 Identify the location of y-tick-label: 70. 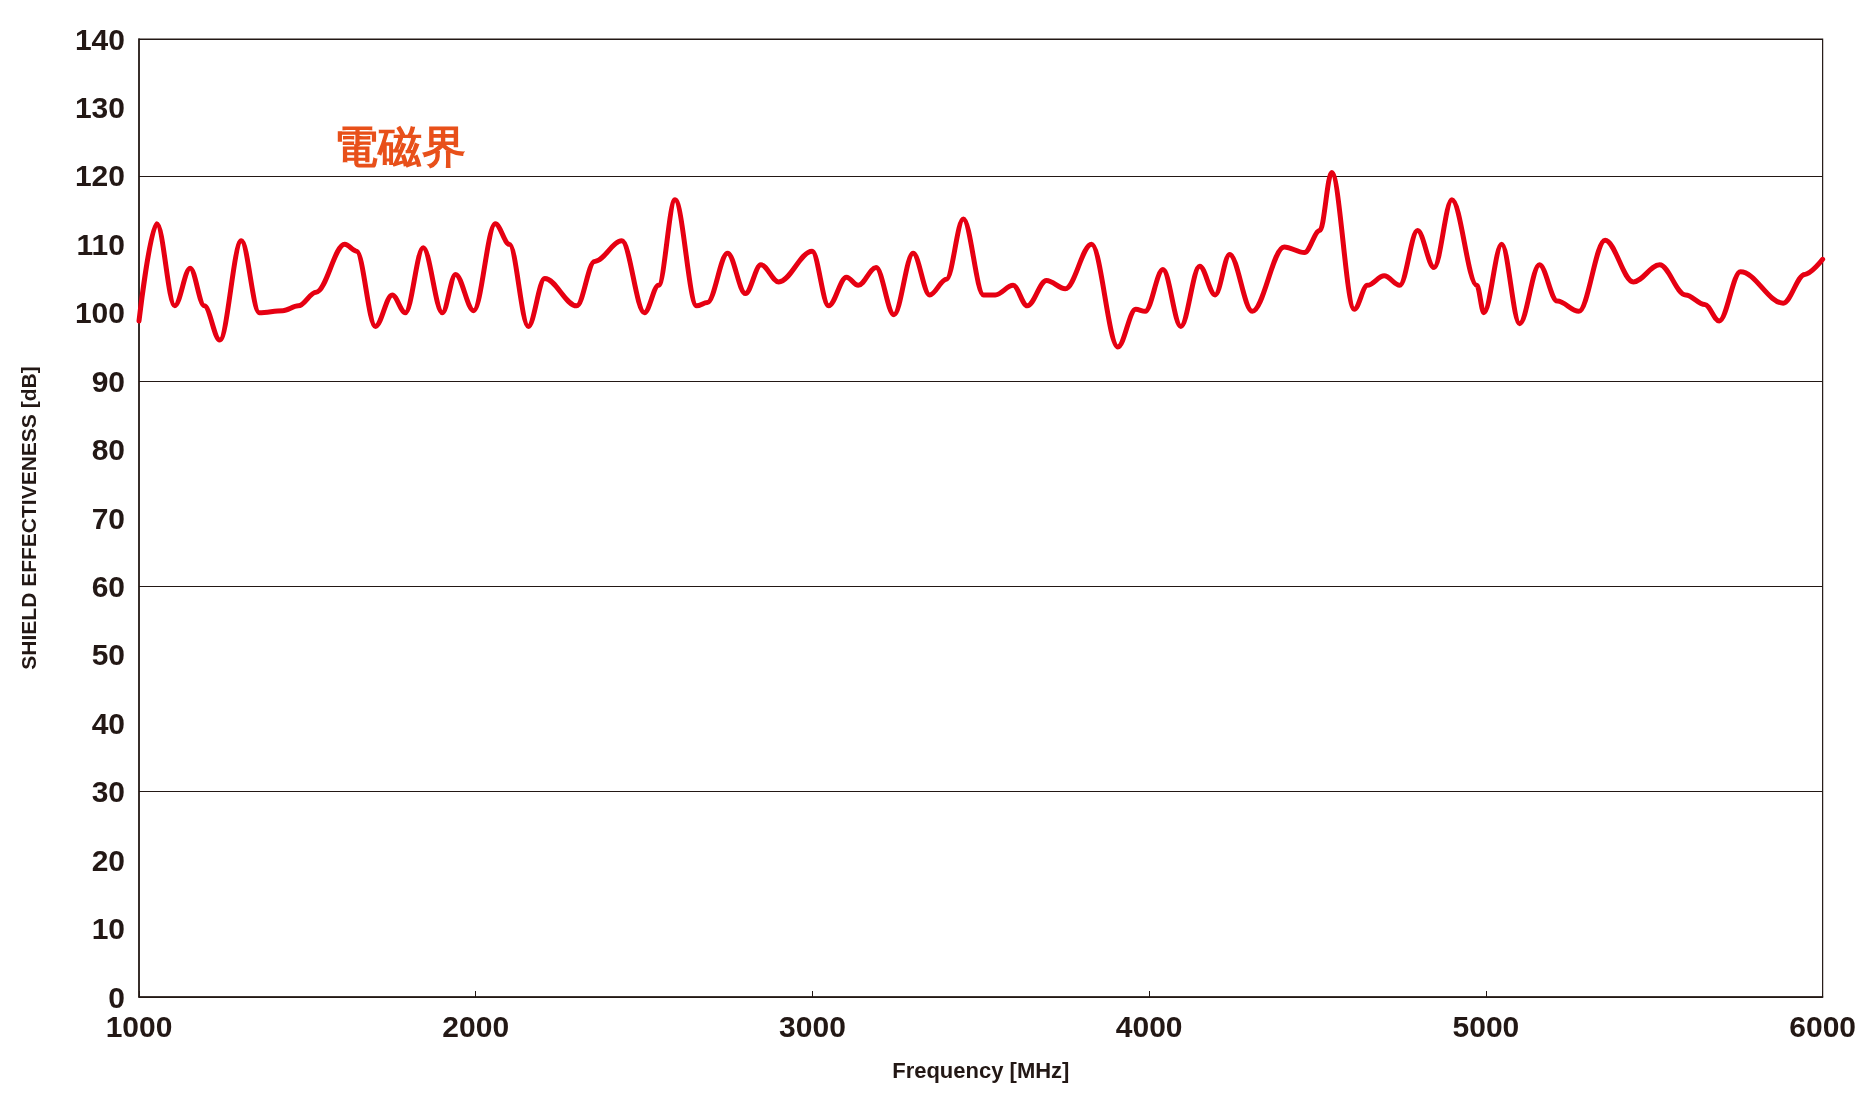
(108, 518).